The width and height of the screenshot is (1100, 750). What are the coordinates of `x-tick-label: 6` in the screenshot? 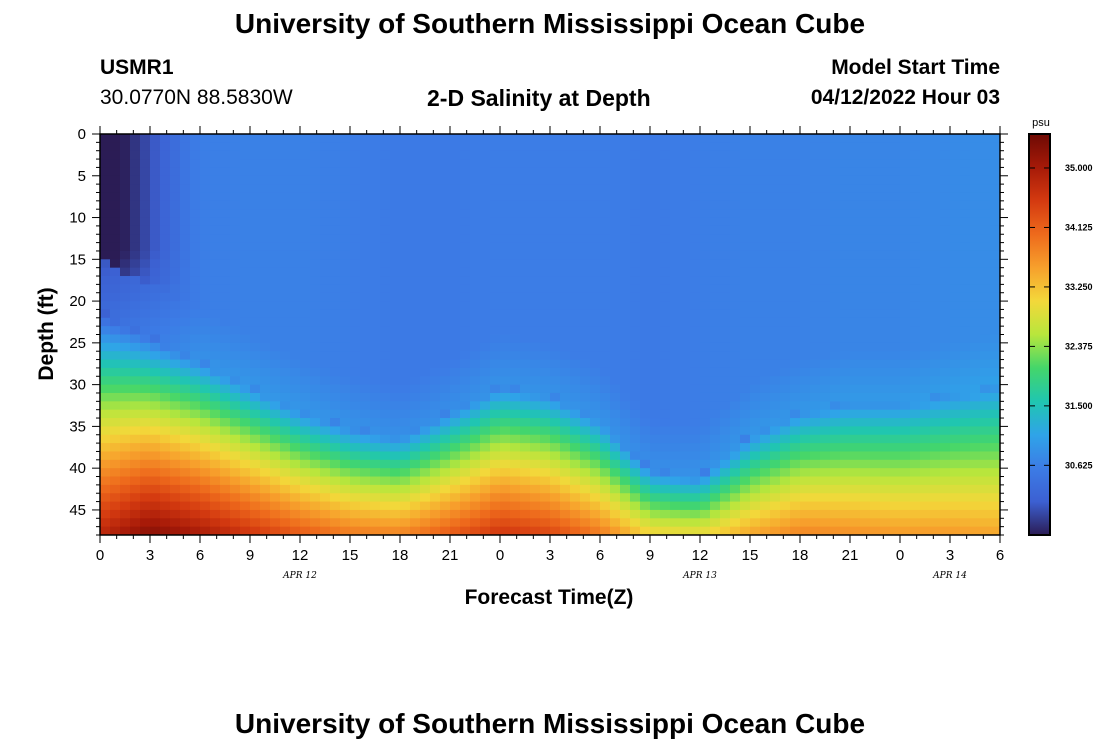 It's located at (600, 555).